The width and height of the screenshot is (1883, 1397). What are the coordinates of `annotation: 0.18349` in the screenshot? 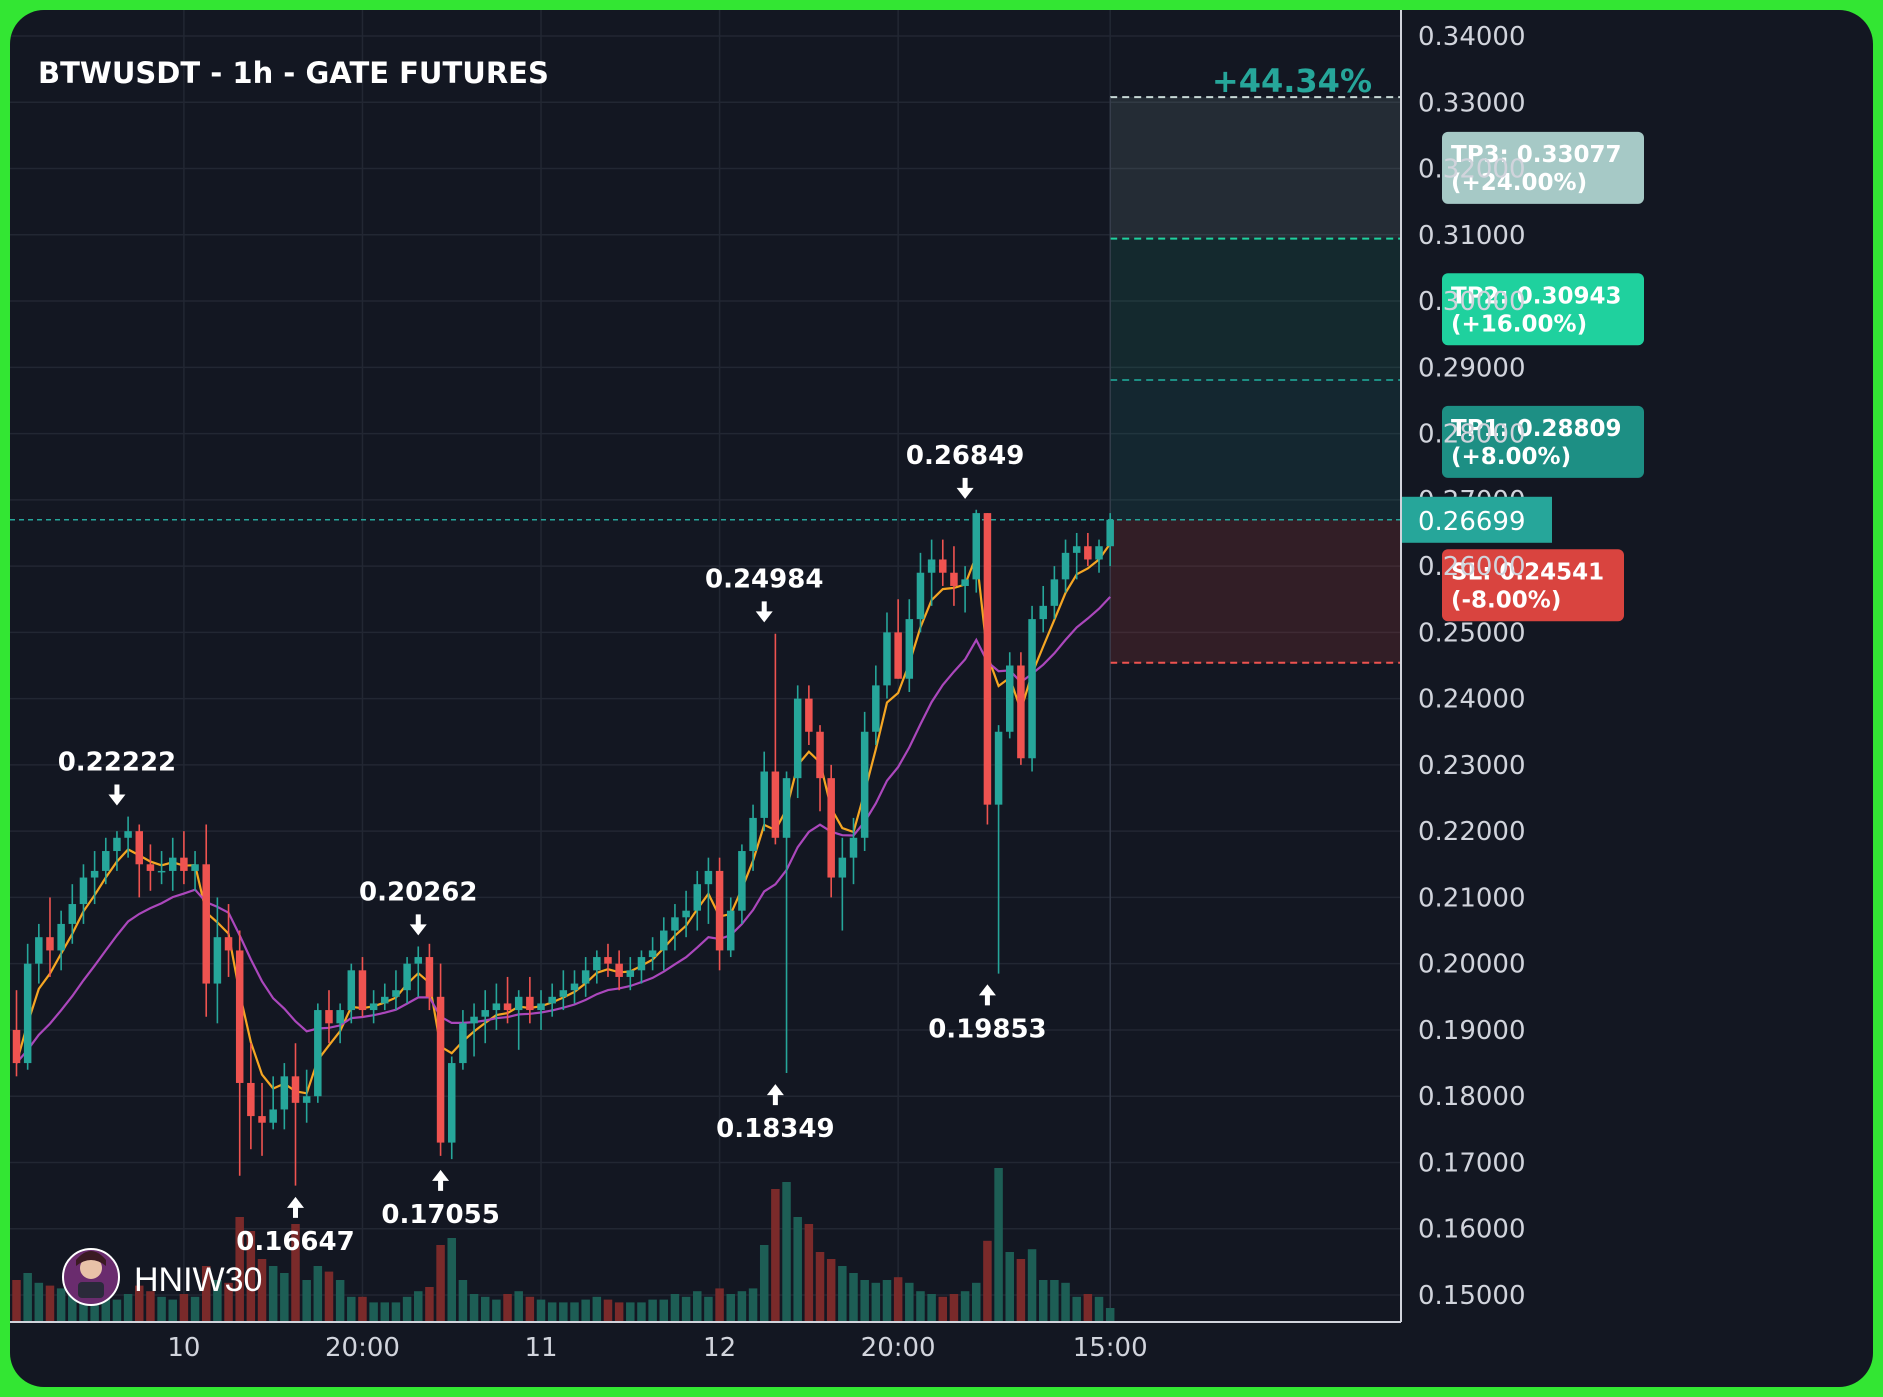 It's located at (775, 1114).